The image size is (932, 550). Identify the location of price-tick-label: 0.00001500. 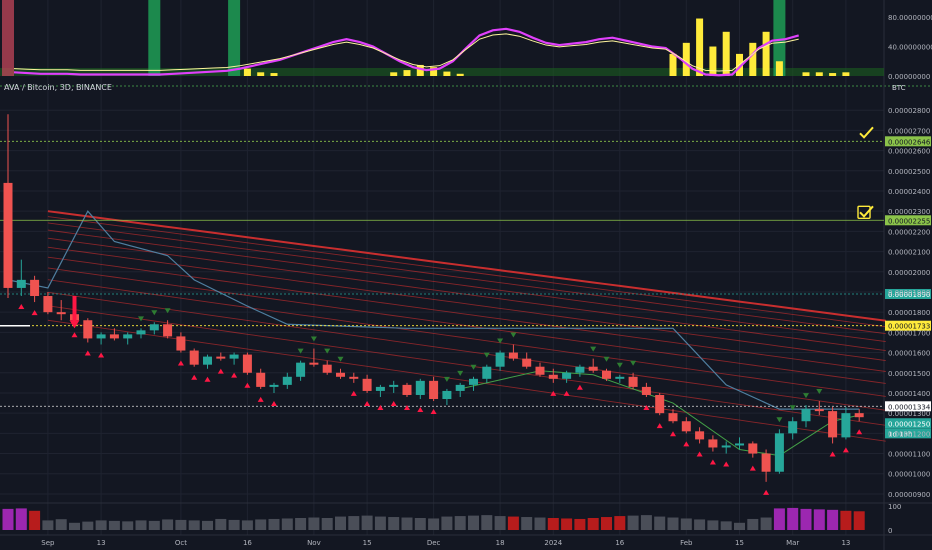
(909, 374).